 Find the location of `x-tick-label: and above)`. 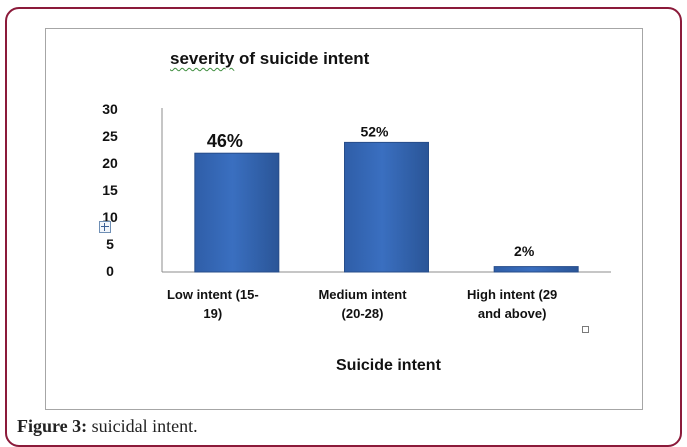

x-tick-label: and above) is located at coordinates (512, 313).